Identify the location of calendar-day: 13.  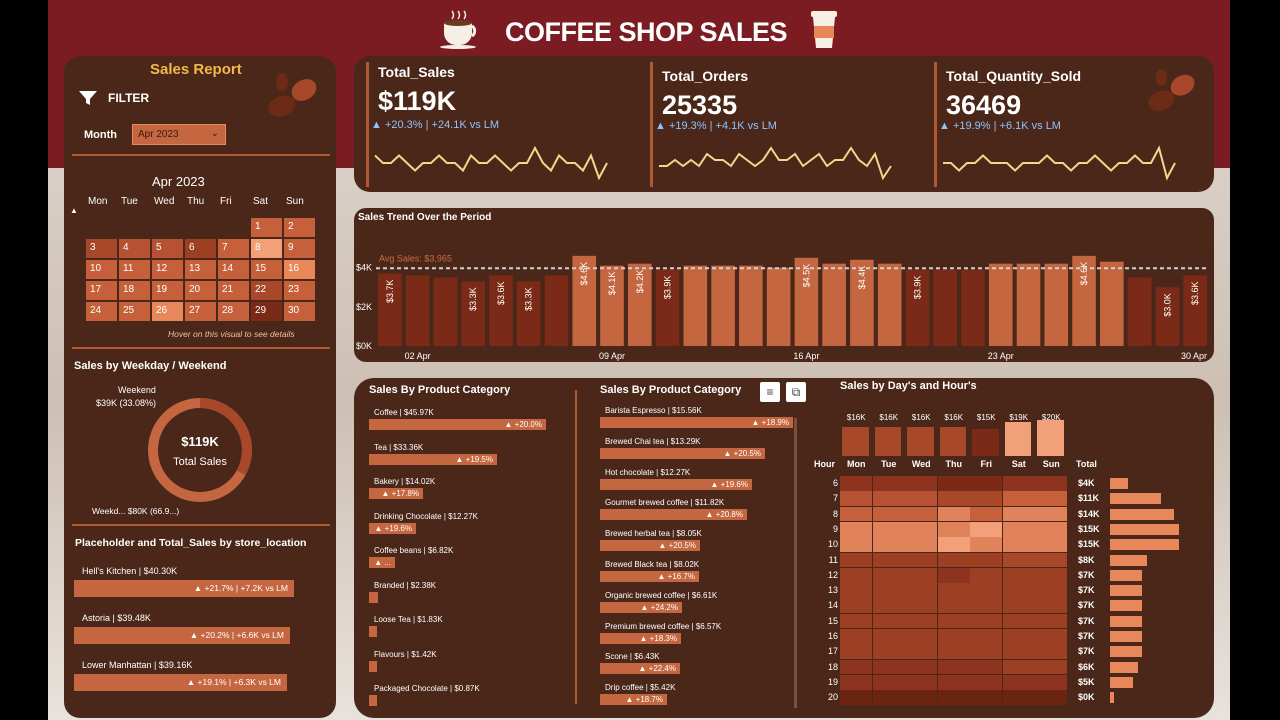
(200, 269).